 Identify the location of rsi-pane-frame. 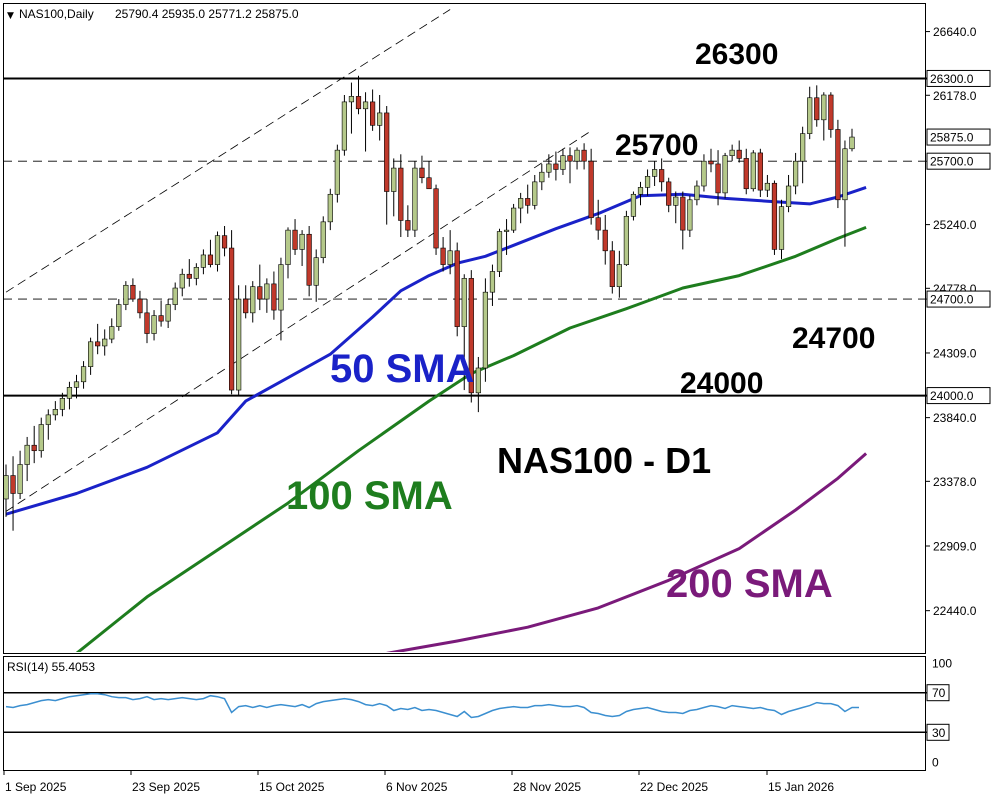
(464, 713).